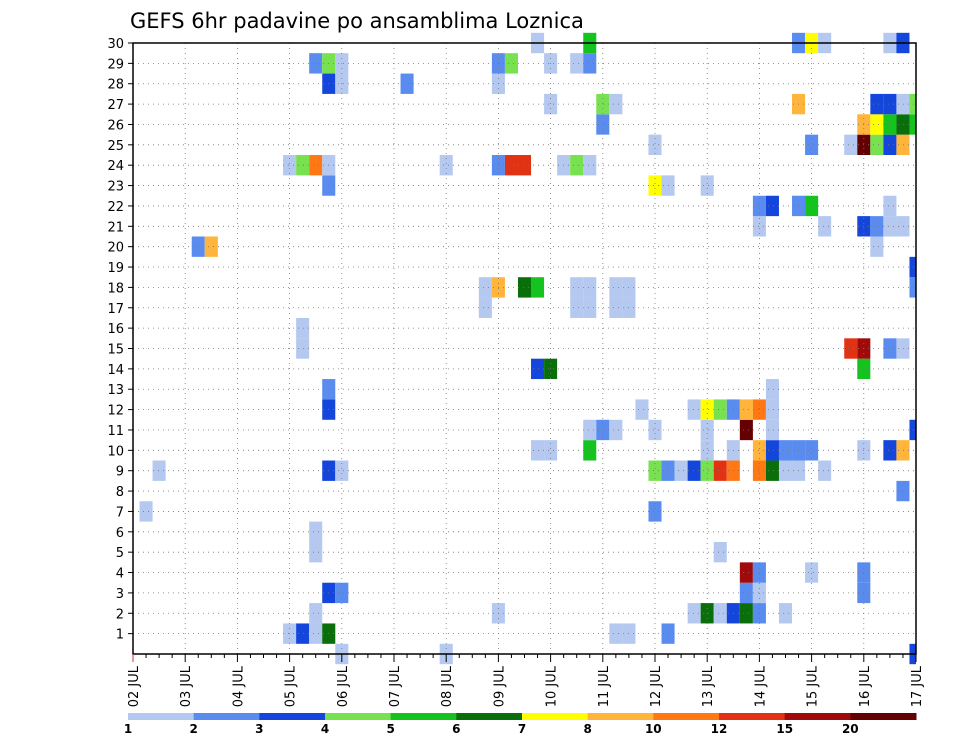 The width and height of the screenshot is (960, 742). I want to click on y-tick-label: 25, so click(115, 146).